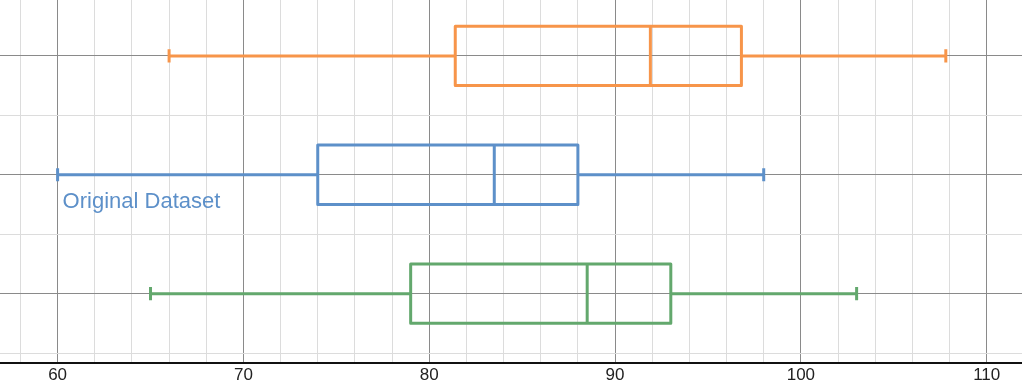  Describe the element at coordinates (58, 375) in the screenshot. I see `x-tick-label: 60` at that location.